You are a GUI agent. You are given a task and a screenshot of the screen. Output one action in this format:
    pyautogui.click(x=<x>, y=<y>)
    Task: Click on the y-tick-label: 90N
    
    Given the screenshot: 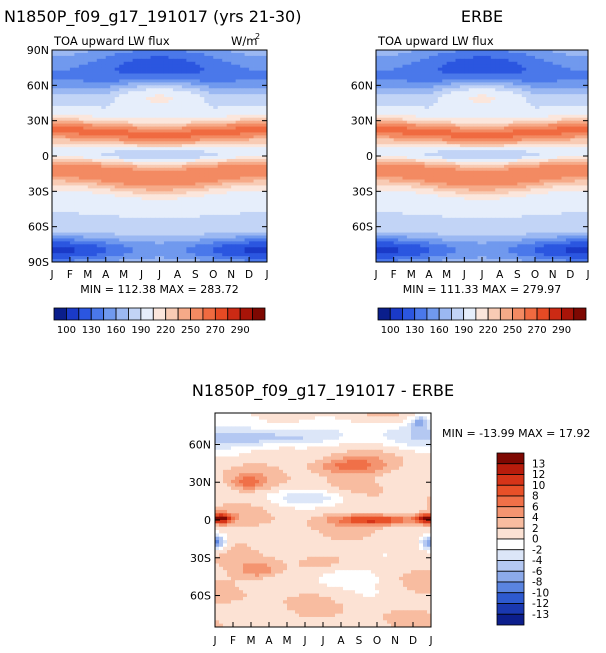 What is the action you would take?
    pyautogui.click(x=38, y=50)
    